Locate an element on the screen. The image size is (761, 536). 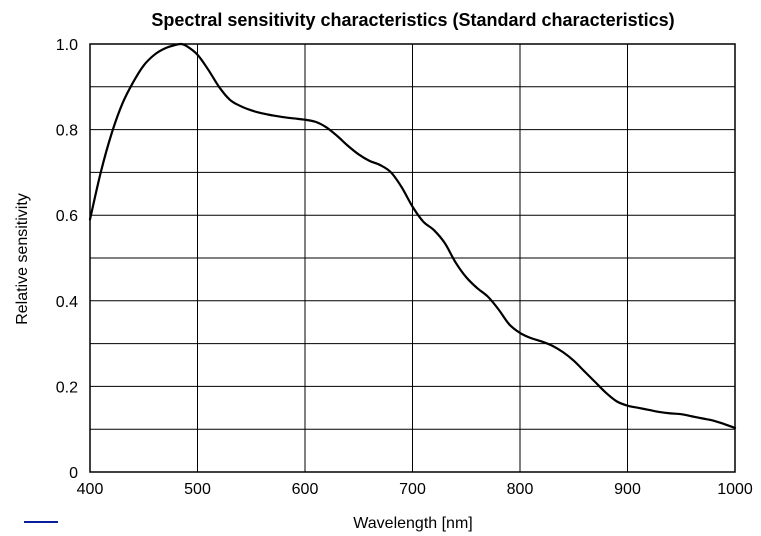
decorative-underline-mark is located at coordinates (41, 522).